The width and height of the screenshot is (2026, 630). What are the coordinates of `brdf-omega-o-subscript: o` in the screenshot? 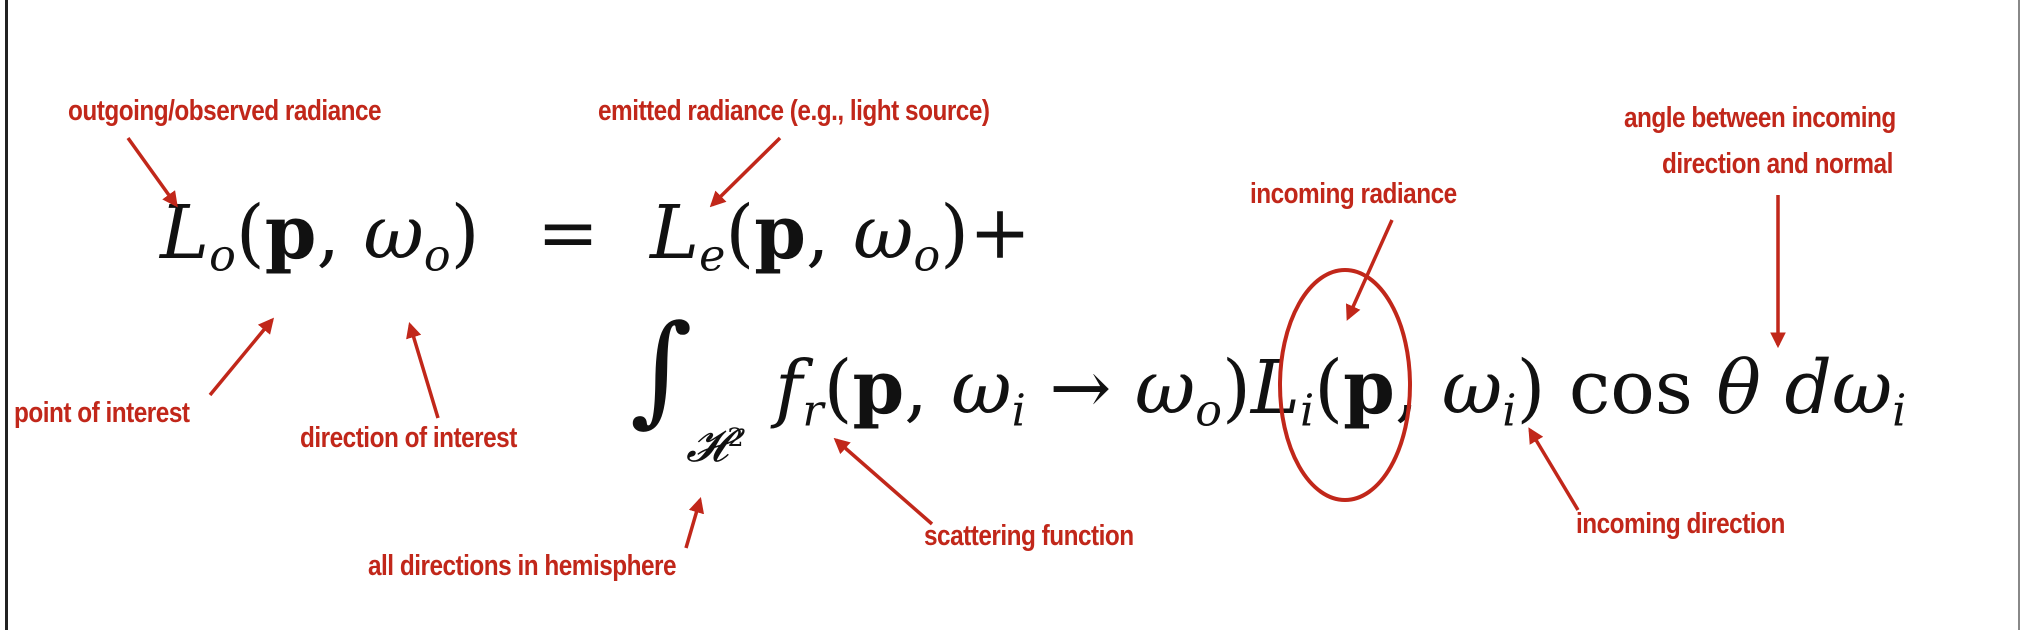 It's located at (1208, 411).